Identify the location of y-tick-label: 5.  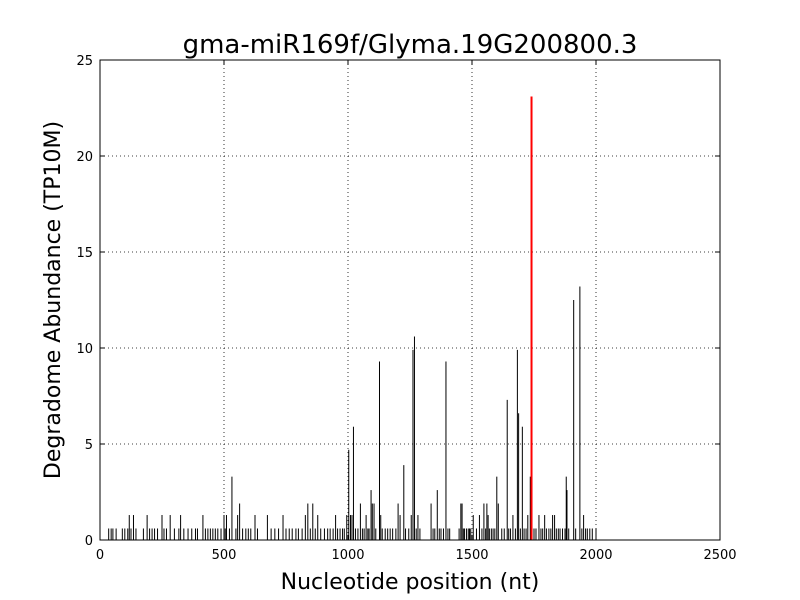
(89, 445).